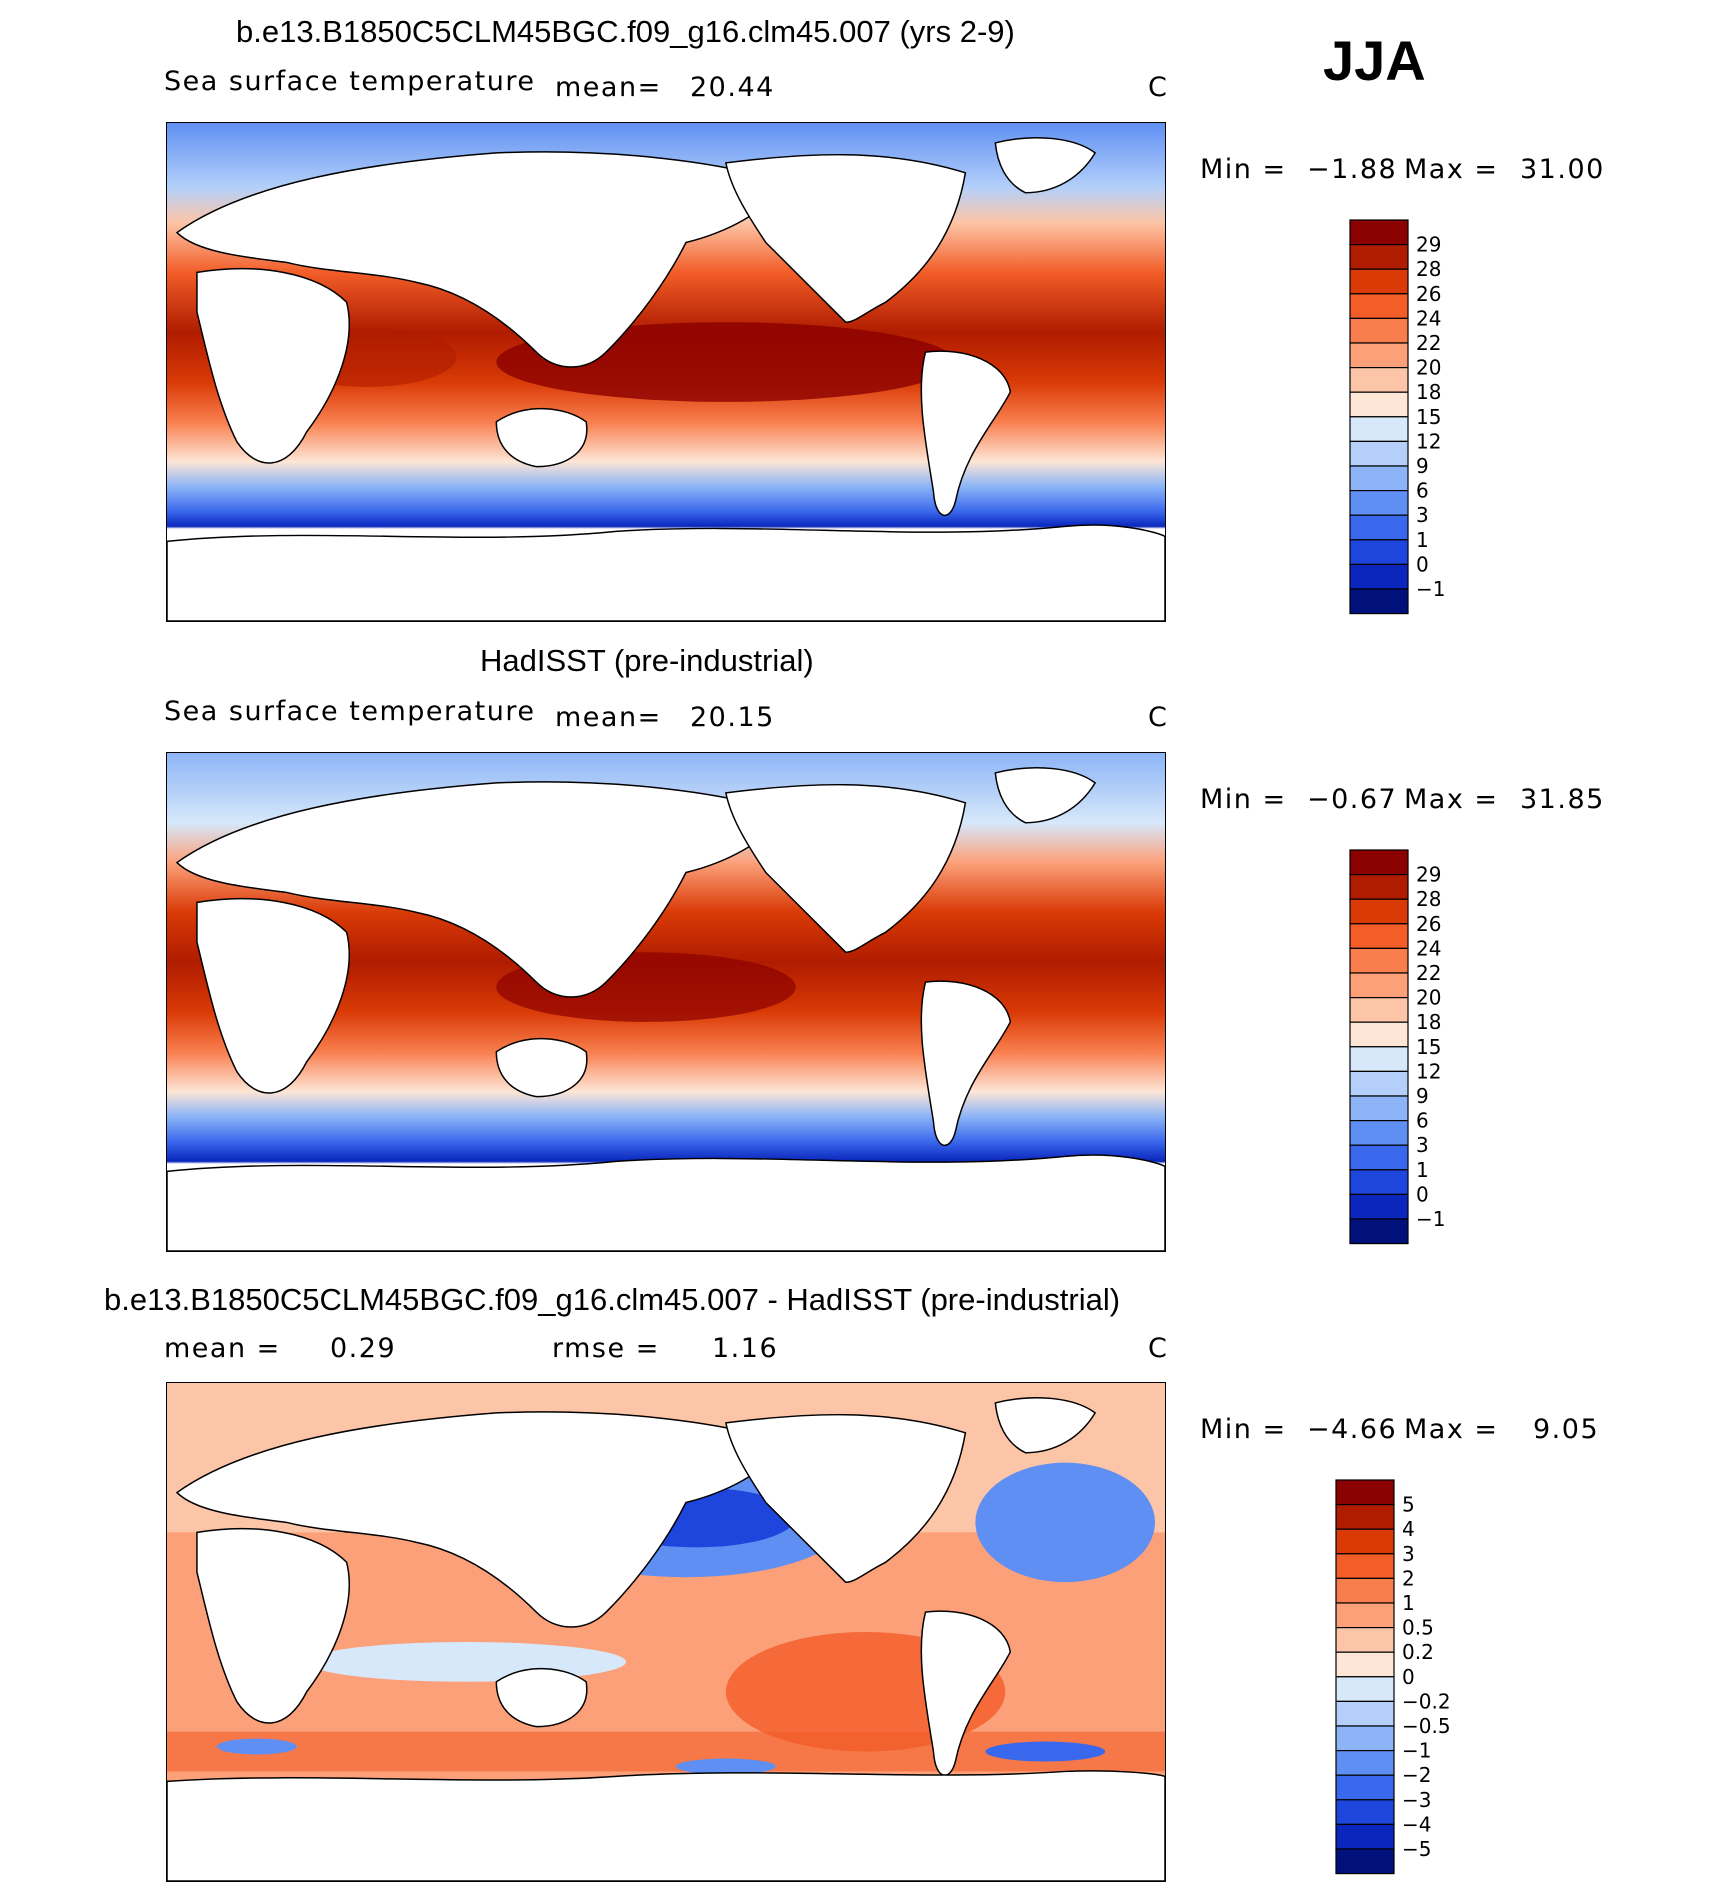 The height and width of the screenshot is (1891, 1710). What do you see at coordinates (1418, 1628) in the screenshot?
I see `colorbar-tick-label: 0.5` at bounding box center [1418, 1628].